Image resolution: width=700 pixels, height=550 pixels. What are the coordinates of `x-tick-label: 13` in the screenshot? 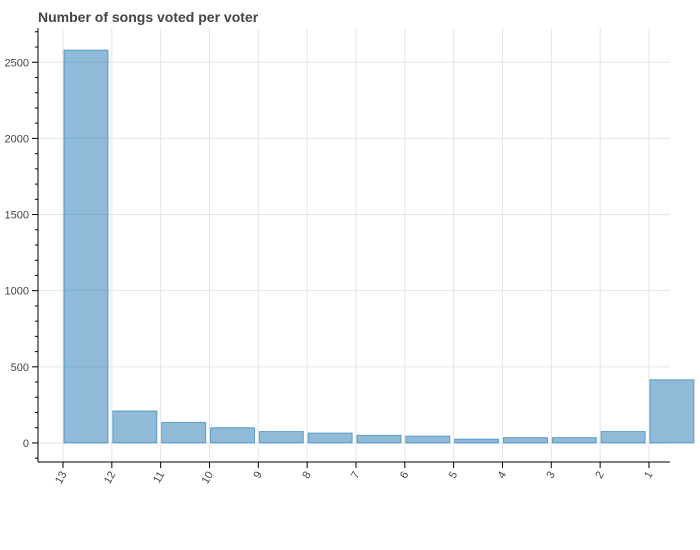 It's located at (61, 478).